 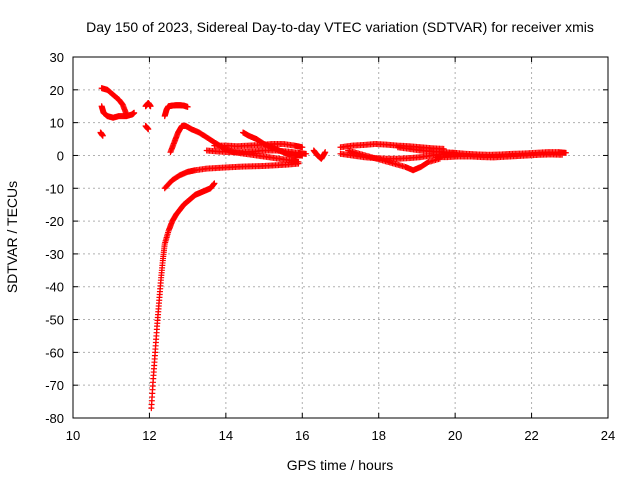 I want to click on series-arc-c, so click(x=101, y=134).